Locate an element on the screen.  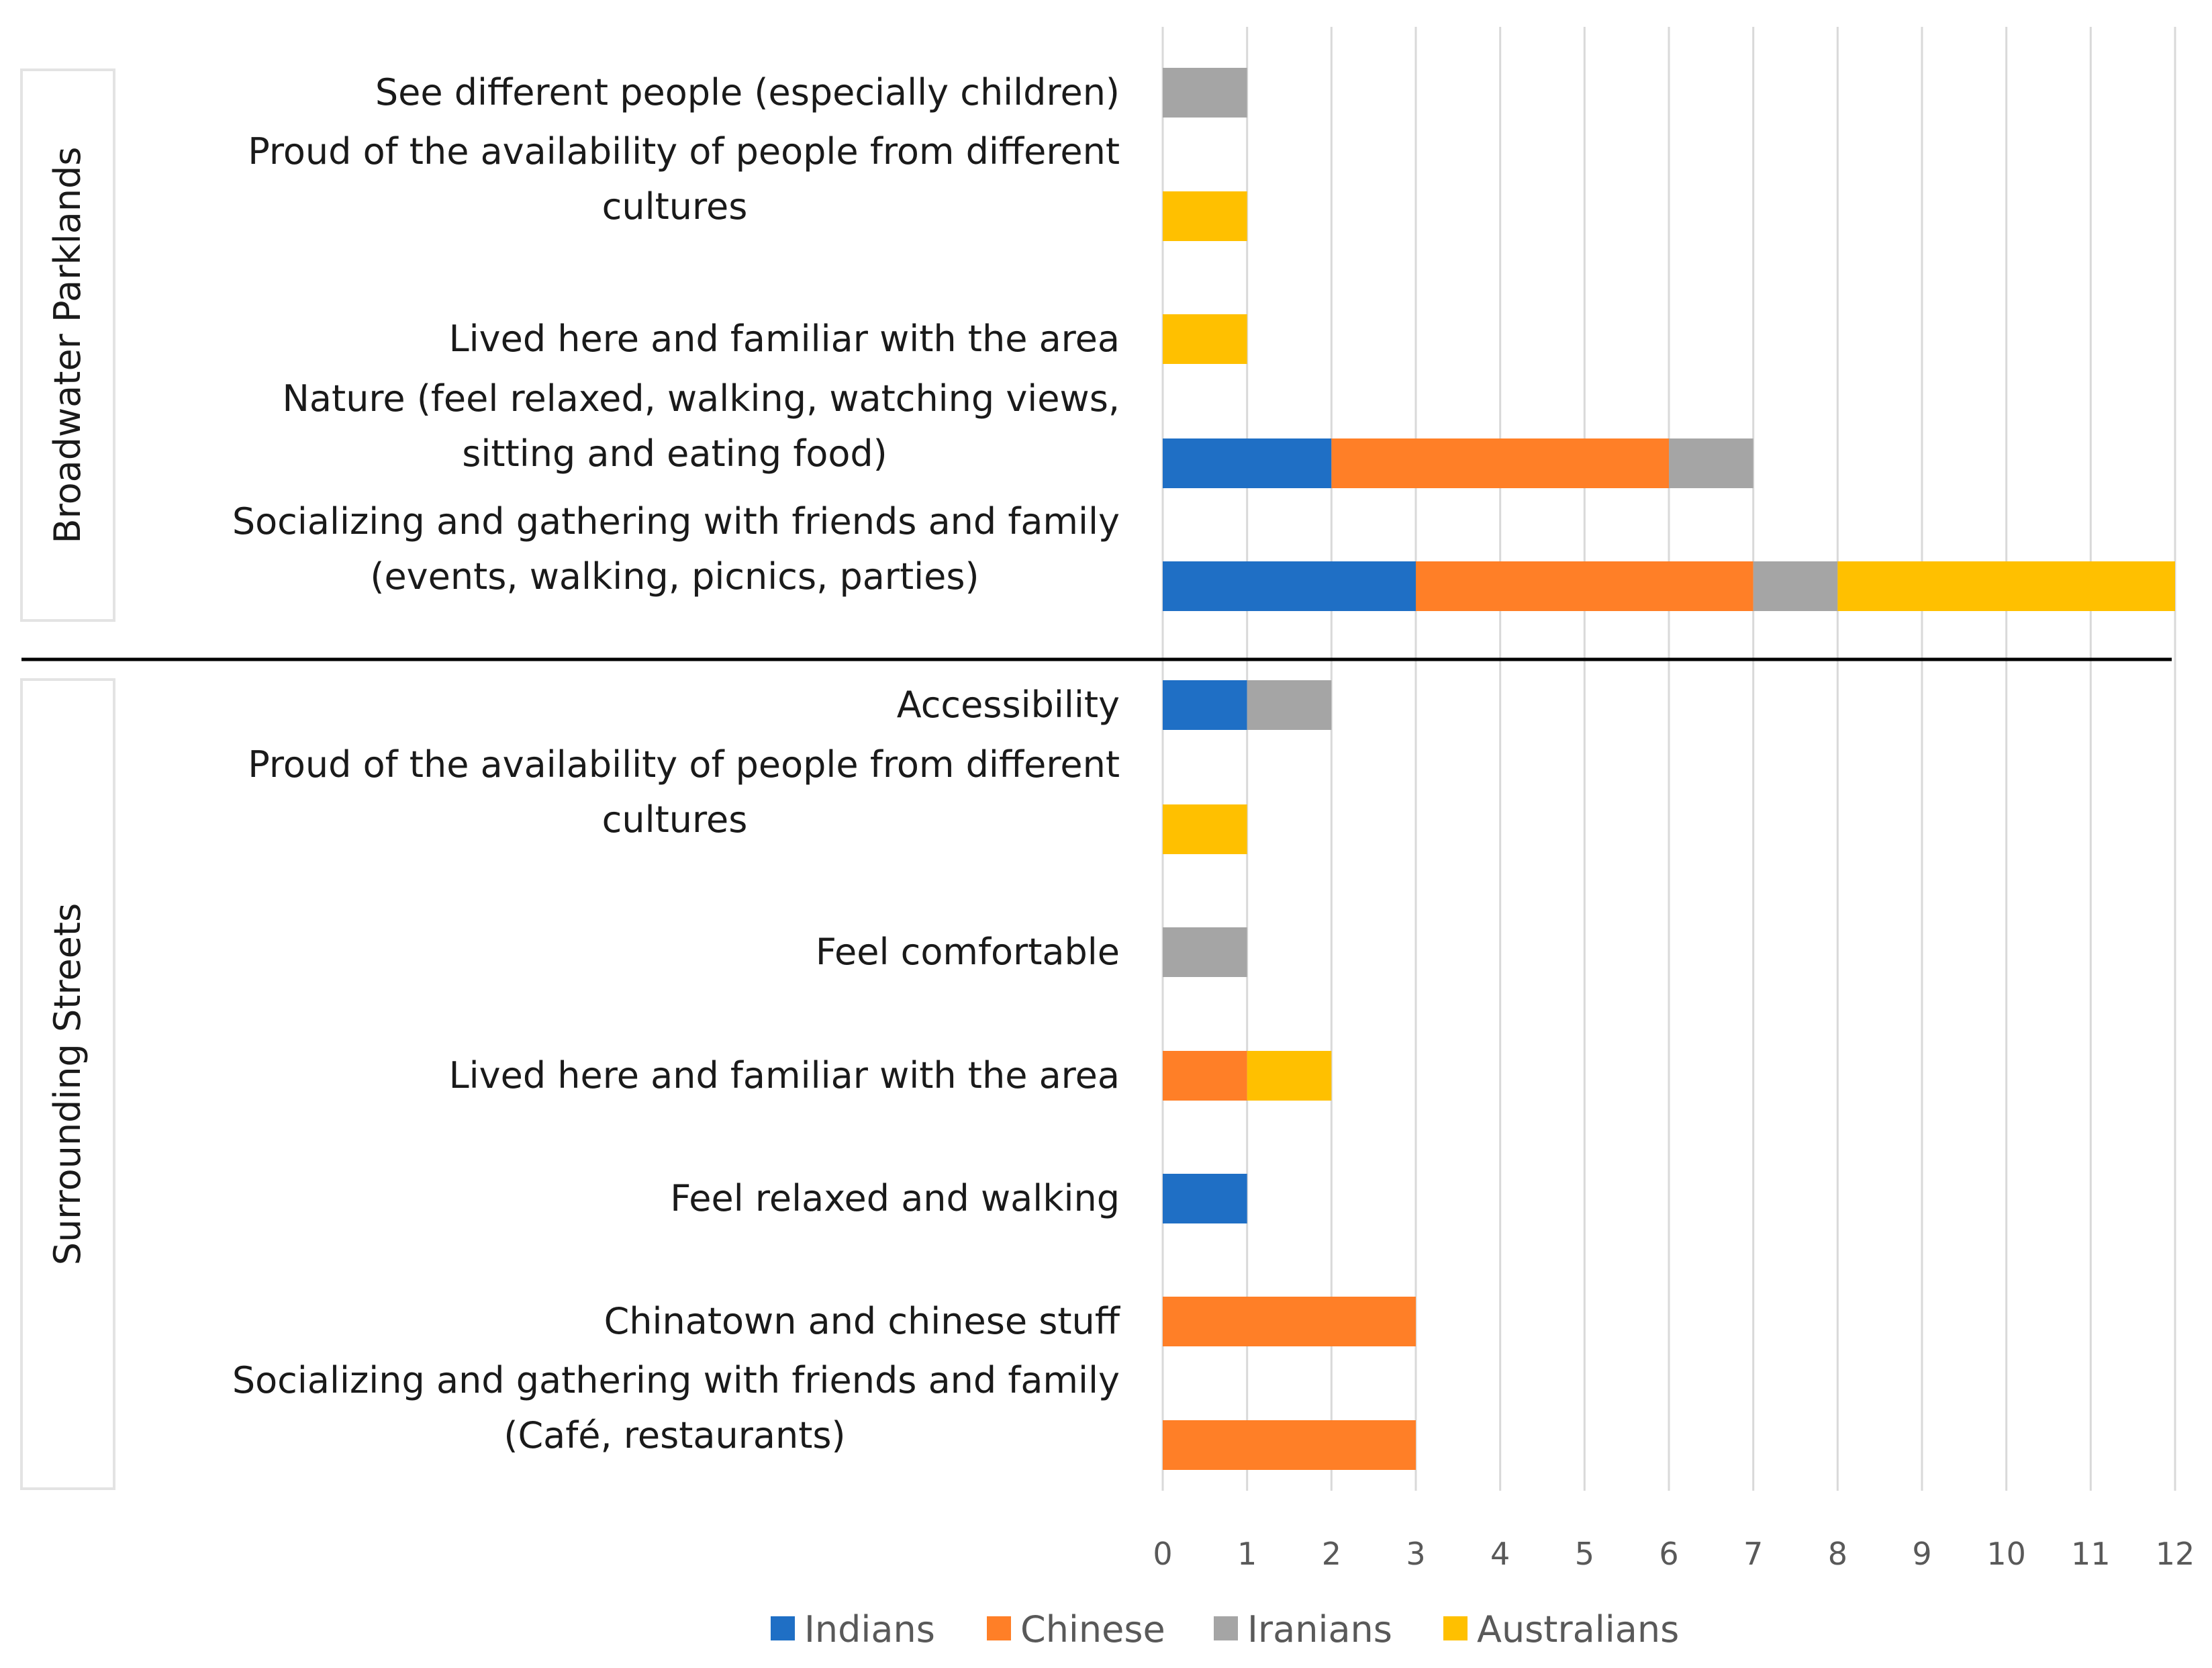
x-axis-ticks: 0 1 2 3 4 5 6 7 8 9 10 11 12 is located at coordinates (1674, 1554).